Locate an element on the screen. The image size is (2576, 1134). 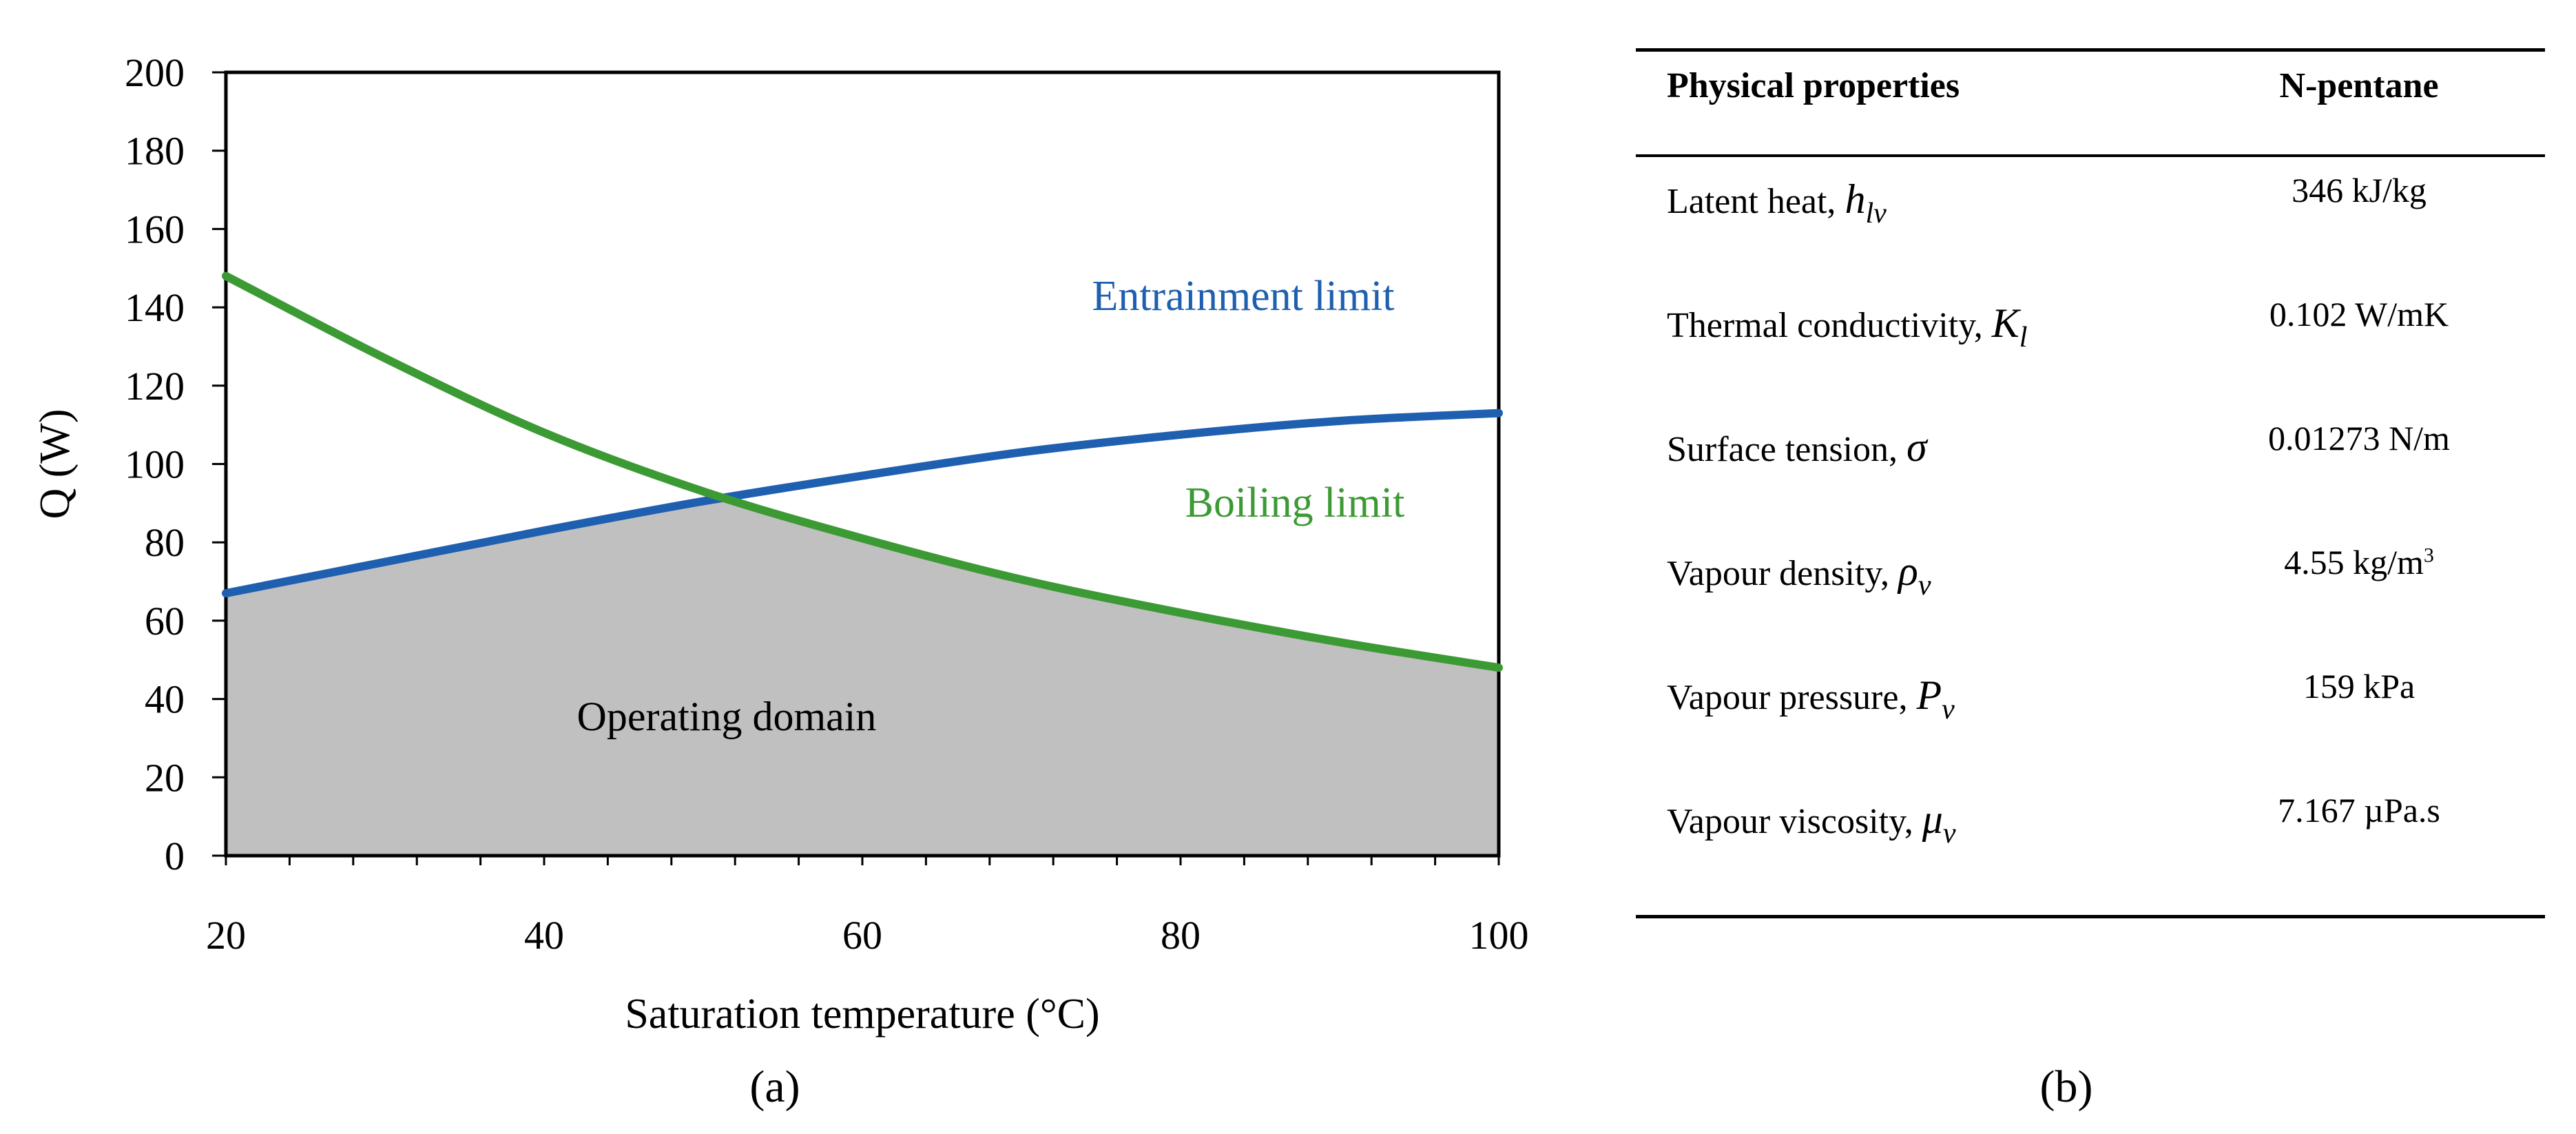
property-symbol: μ is located at coordinates (1932, 819).